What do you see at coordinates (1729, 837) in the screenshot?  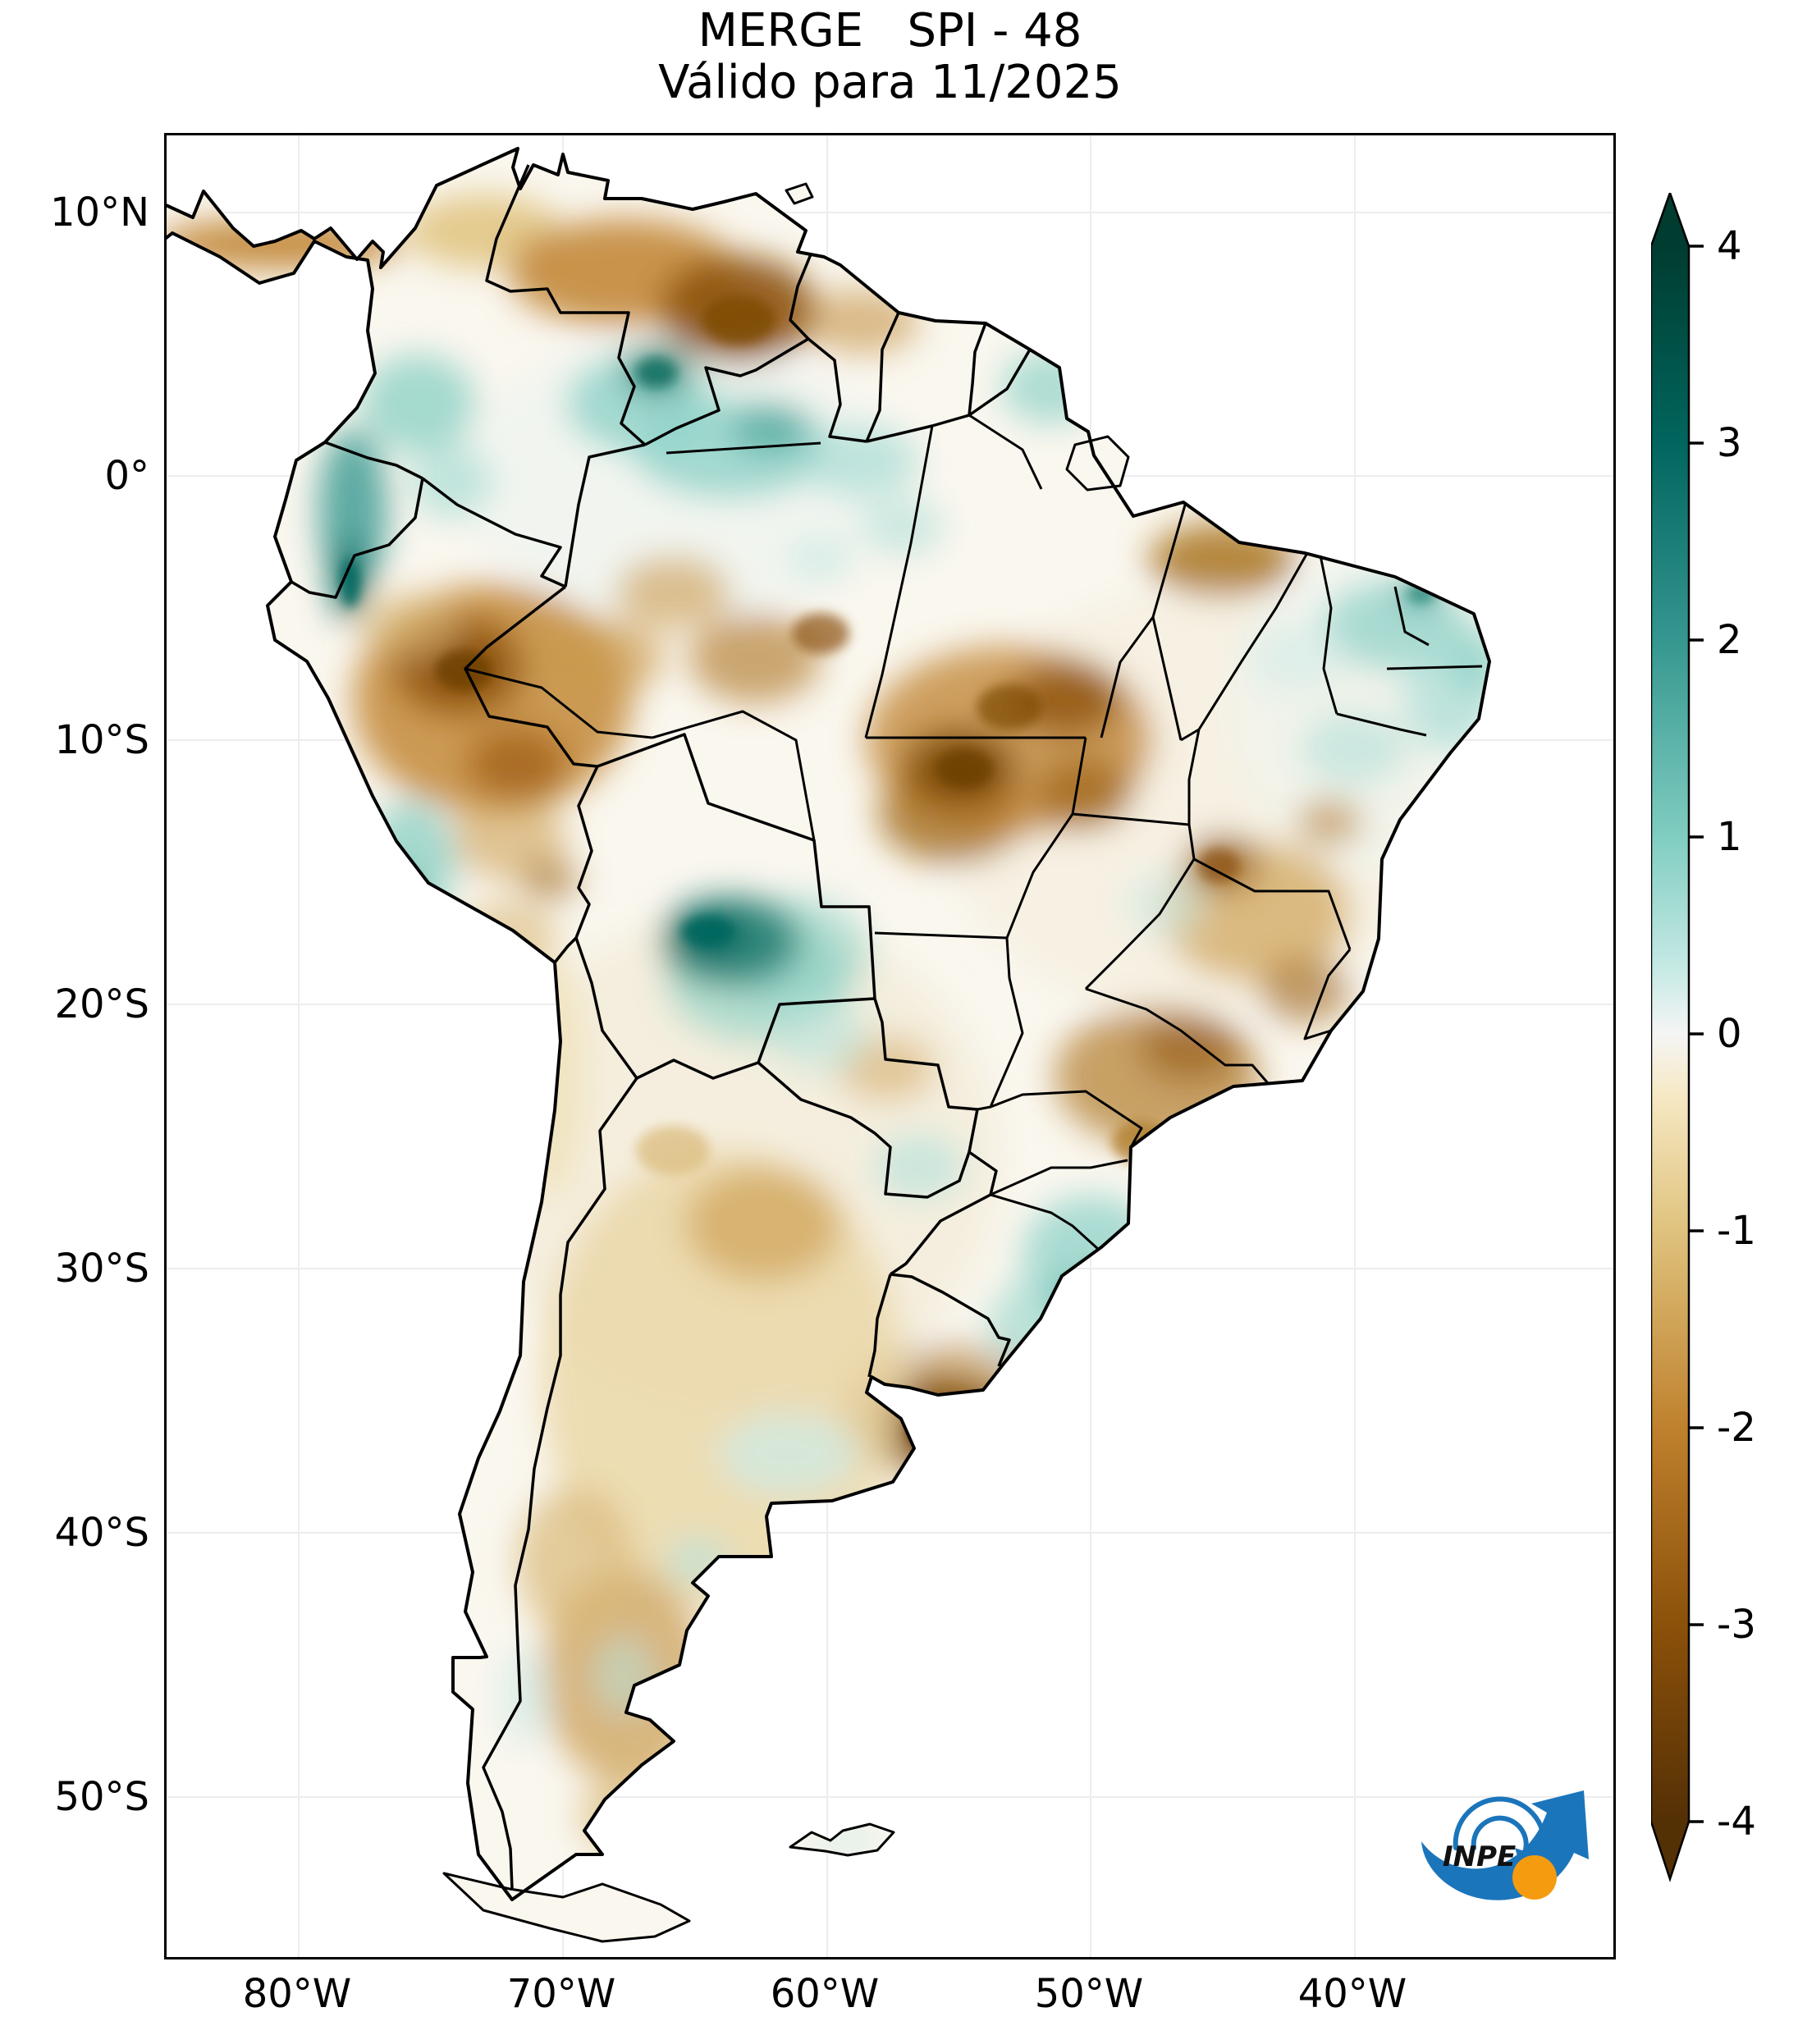 I see `cbar-label-1: 1` at bounding box center [1729, 837].